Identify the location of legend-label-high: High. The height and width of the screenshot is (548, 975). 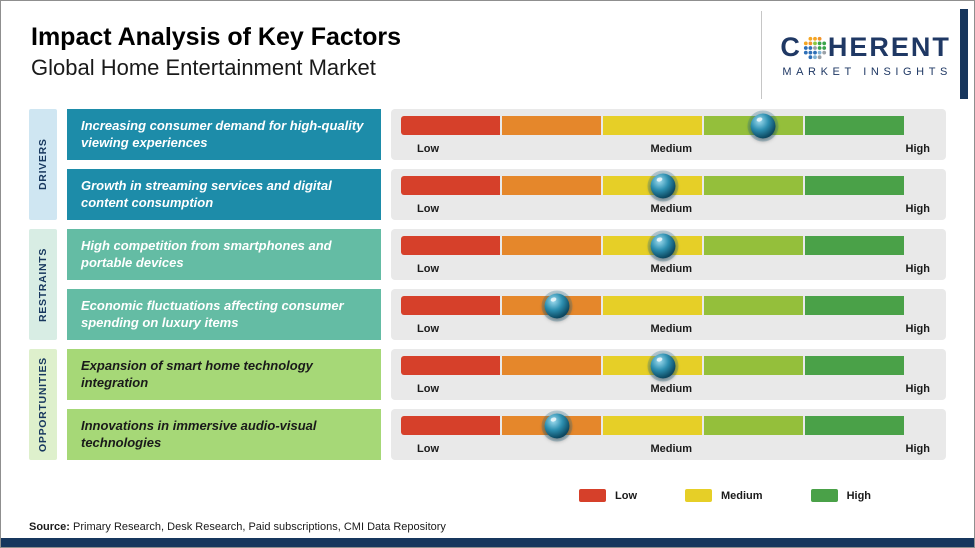
(859, 495).